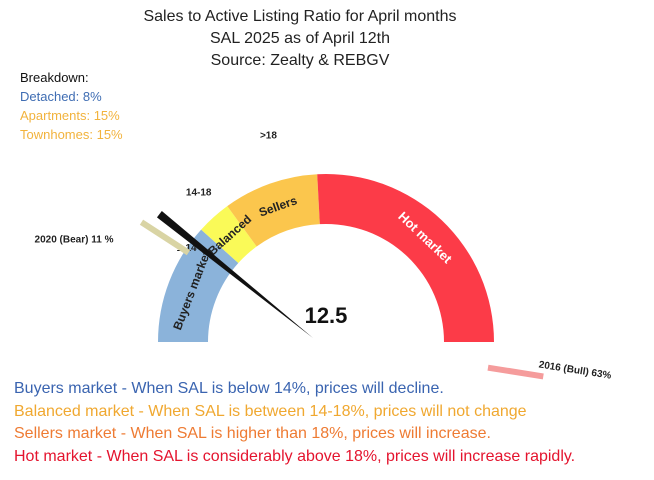 The image size is (654, 480). I want to click on gauge-tick-label-1: 14-18, so click(199, 193).